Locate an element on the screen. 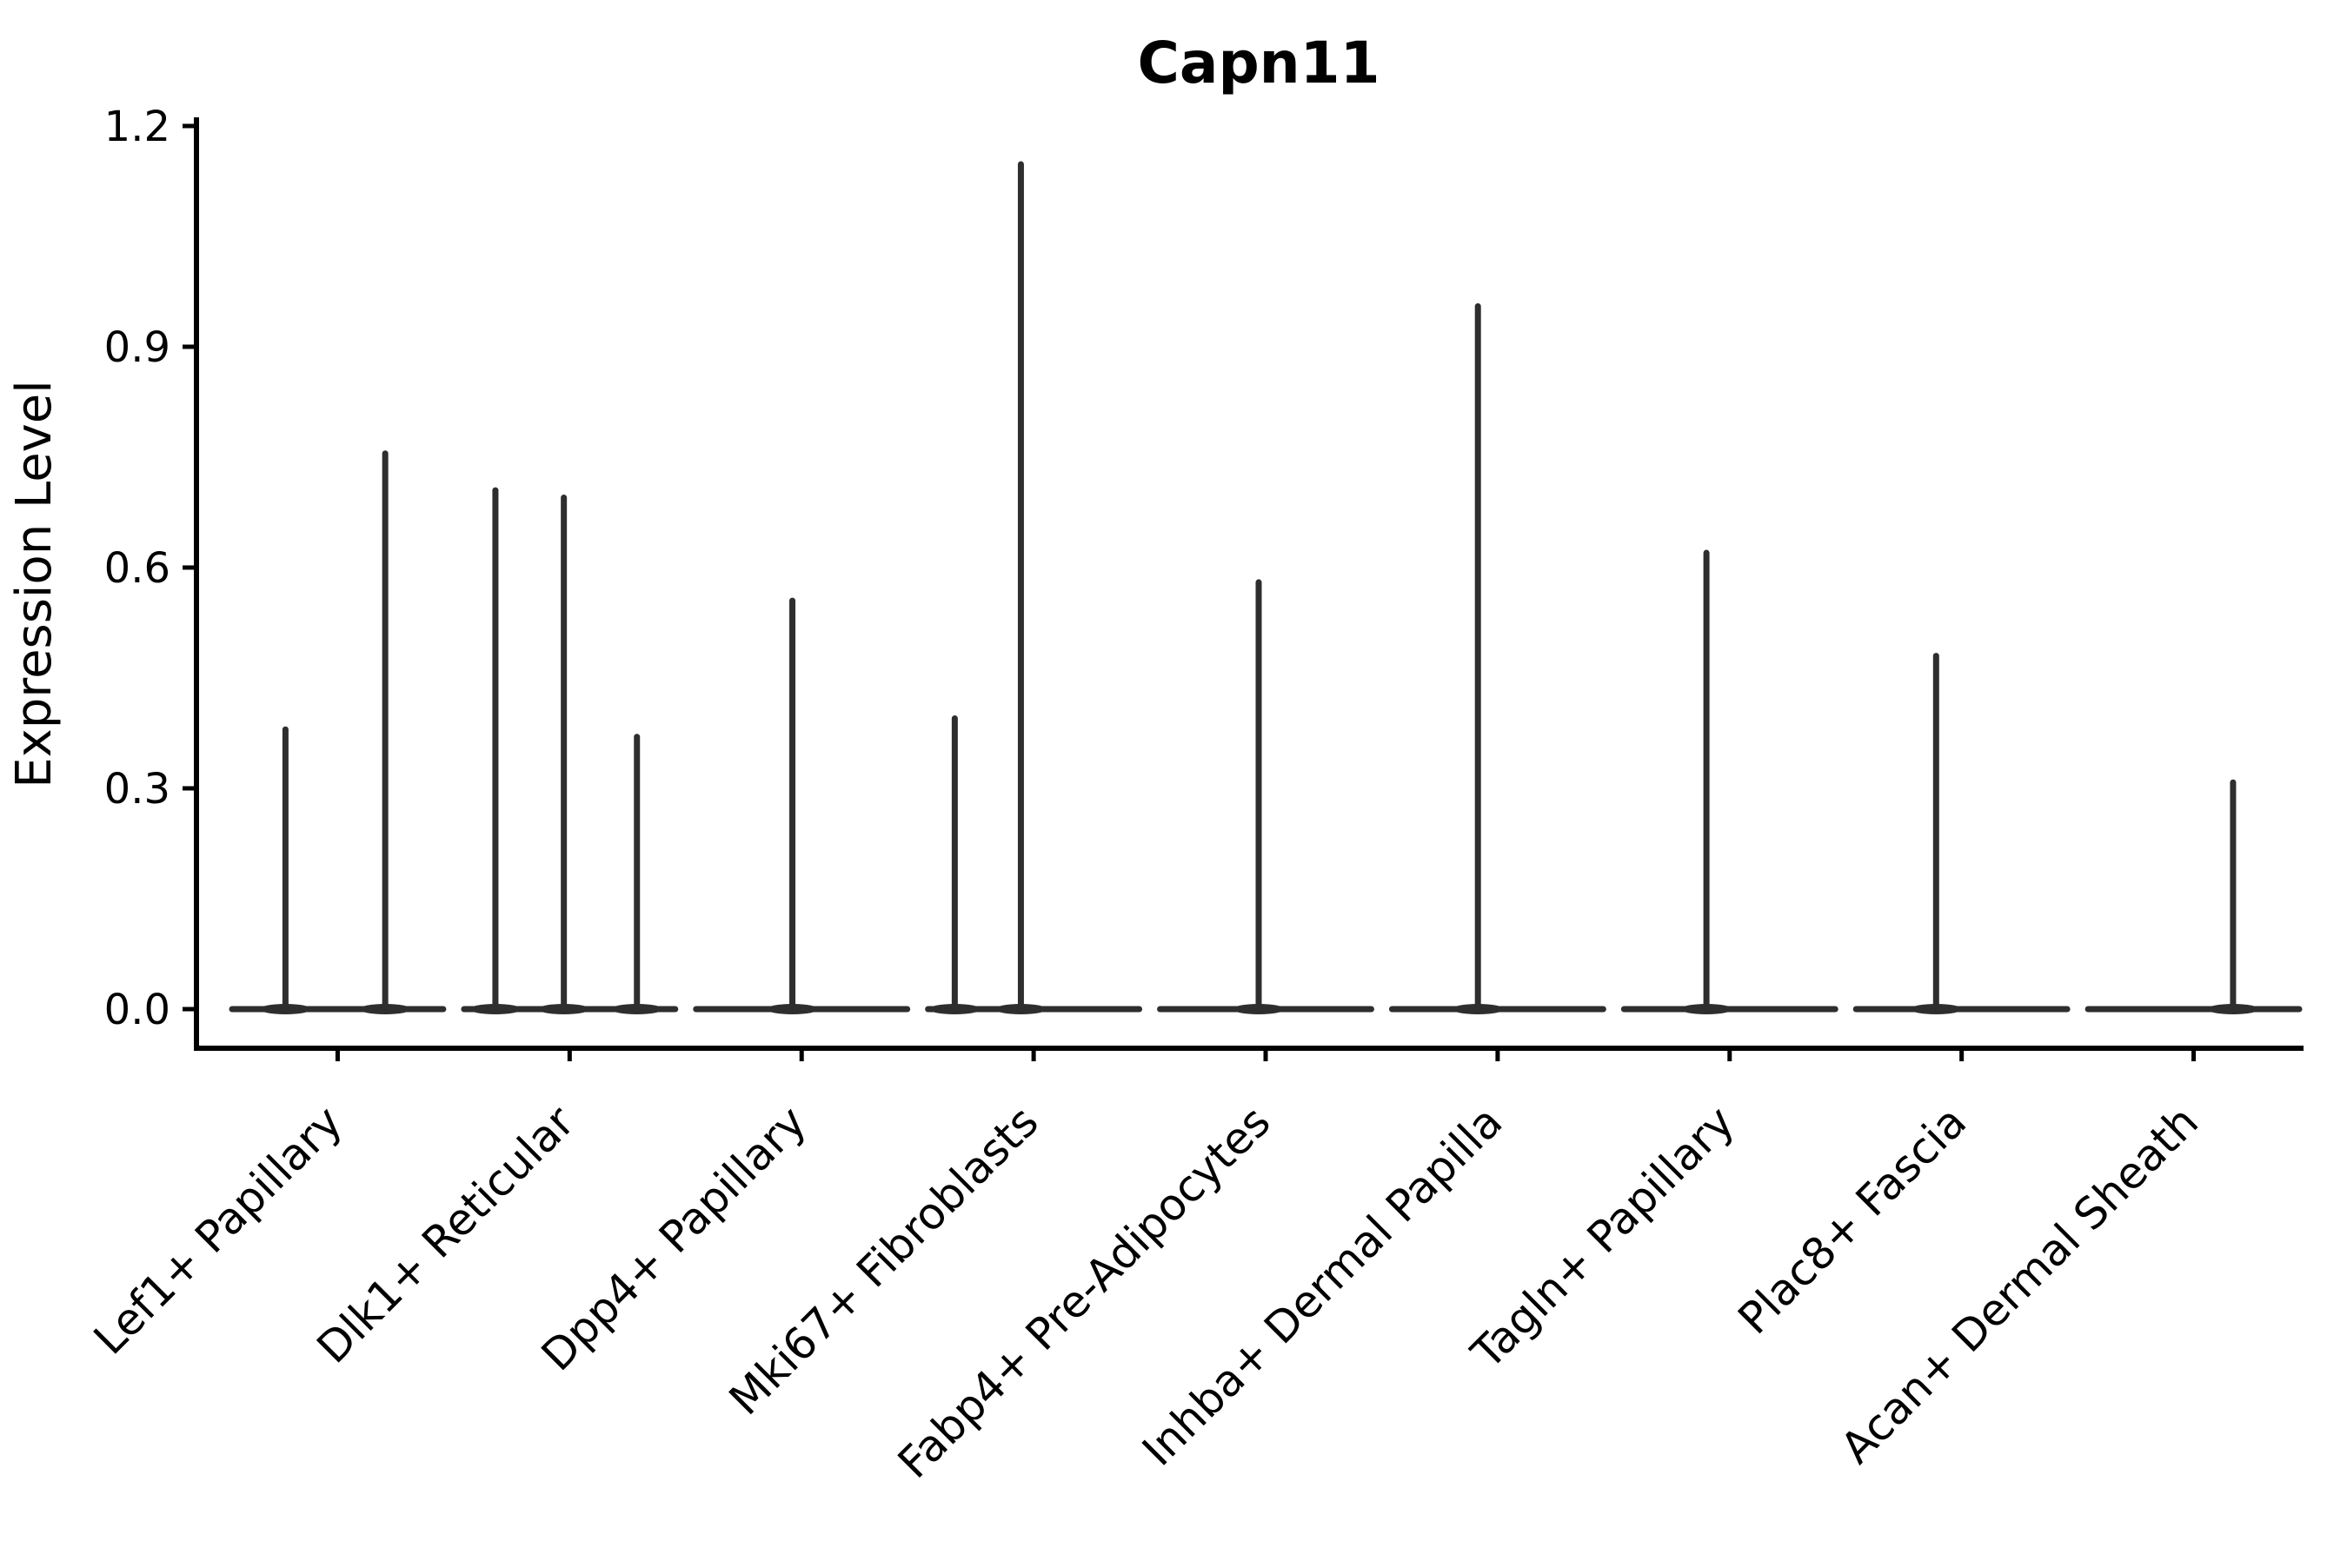  x-tick-label: Lef1+ Papillary is located at coordinates (218, 1230).